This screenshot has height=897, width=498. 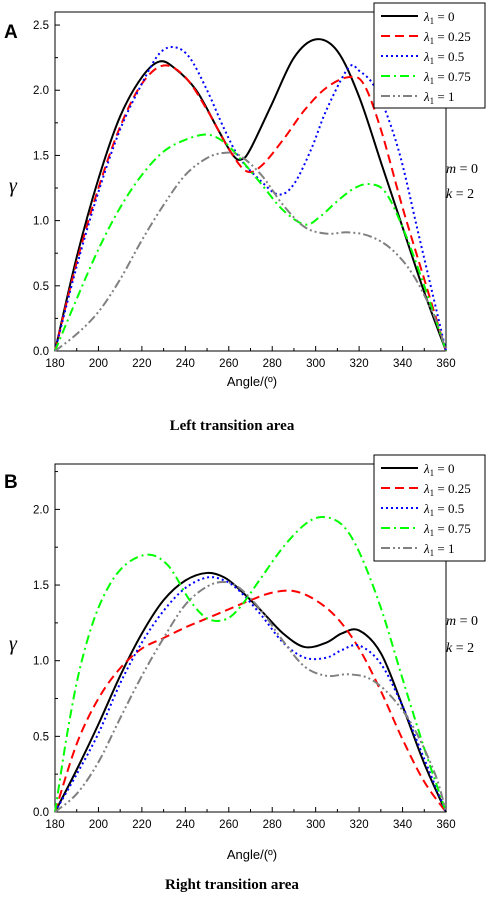 I want to click on legend-a: λ1 = 0 λ1 = 0.25 λ1 = 0.5 λ1 = 0.75 λ1 = 1, so click(x=429, y=55).